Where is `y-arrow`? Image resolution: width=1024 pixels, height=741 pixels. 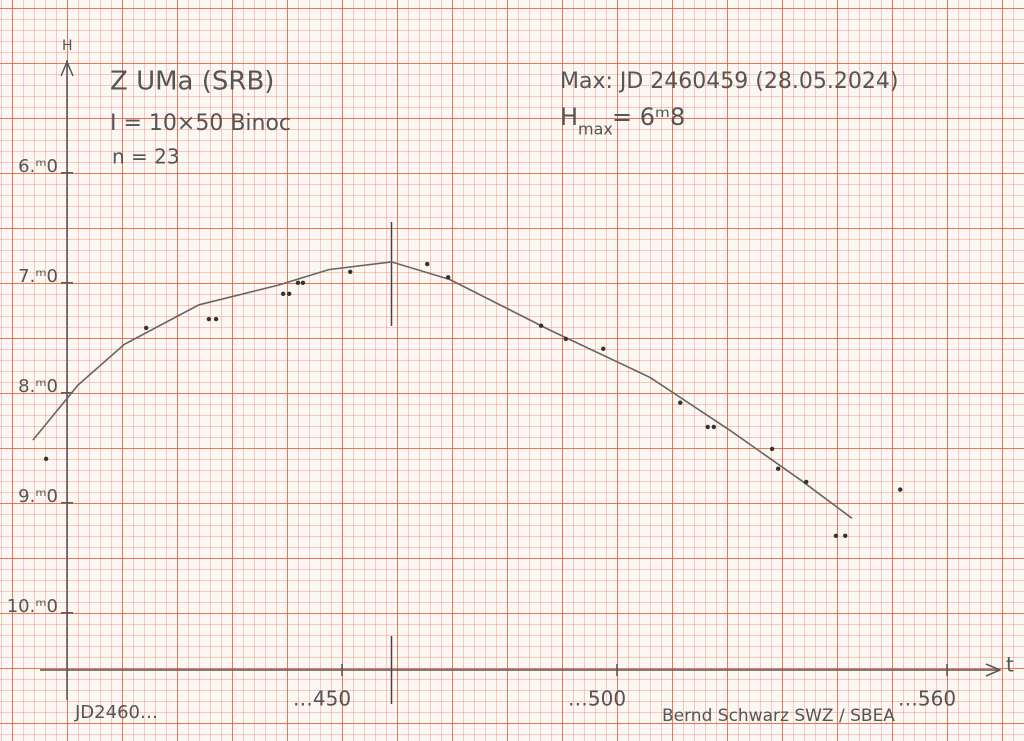 y-arrow is located at coordinates (67, 68).